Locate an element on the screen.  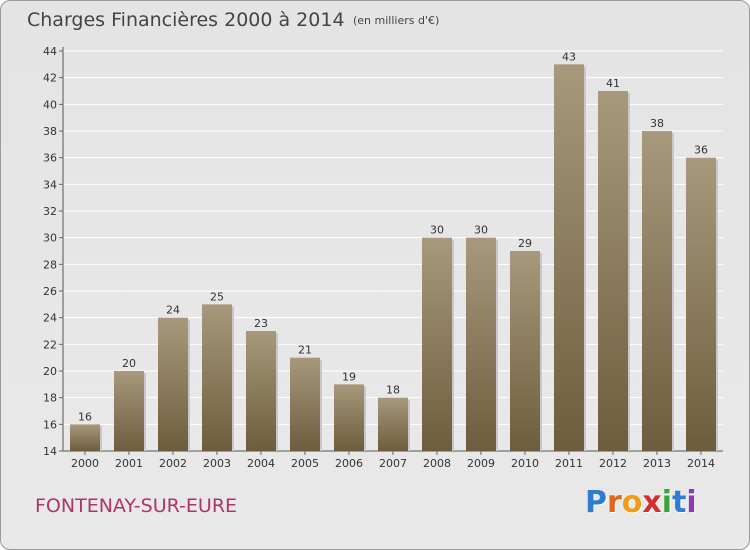
x-tick-label: 2008 is located at coordinates (437, 463).